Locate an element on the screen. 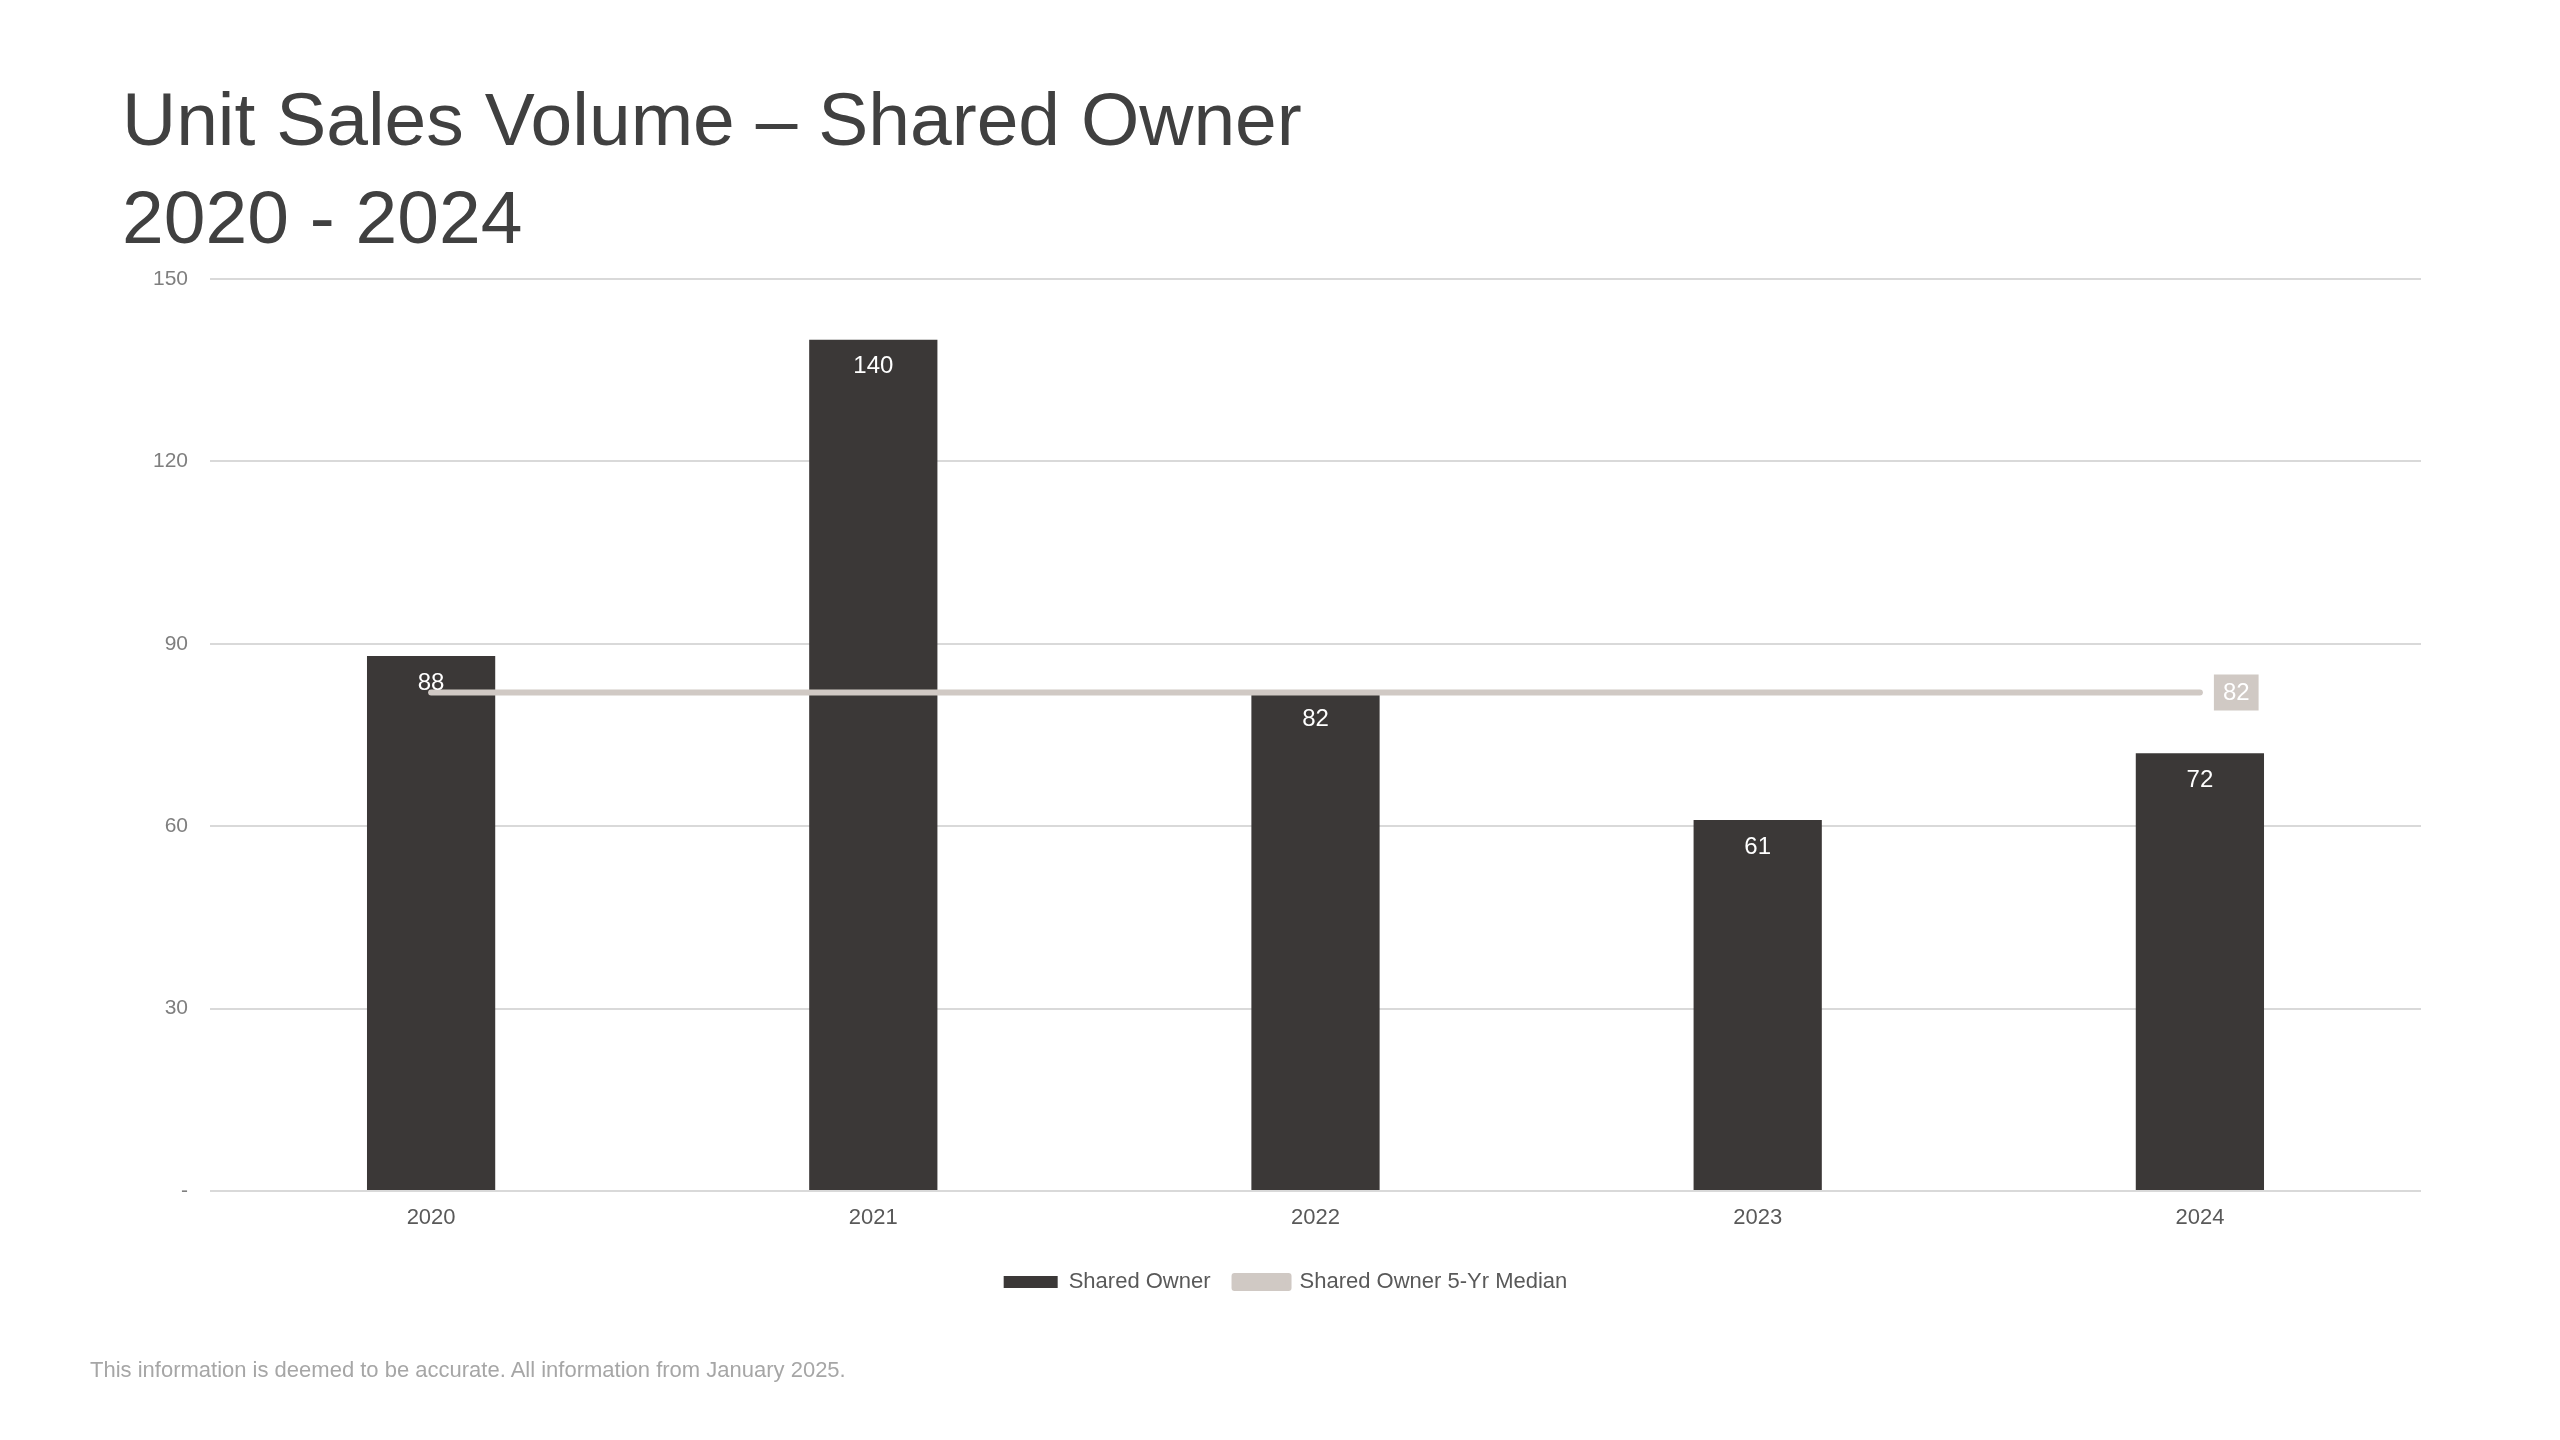 The width and height of the screenshot is (2560, 1440). chart-subtitle: 2020 - 2024 is located at coordinates (322, 217).